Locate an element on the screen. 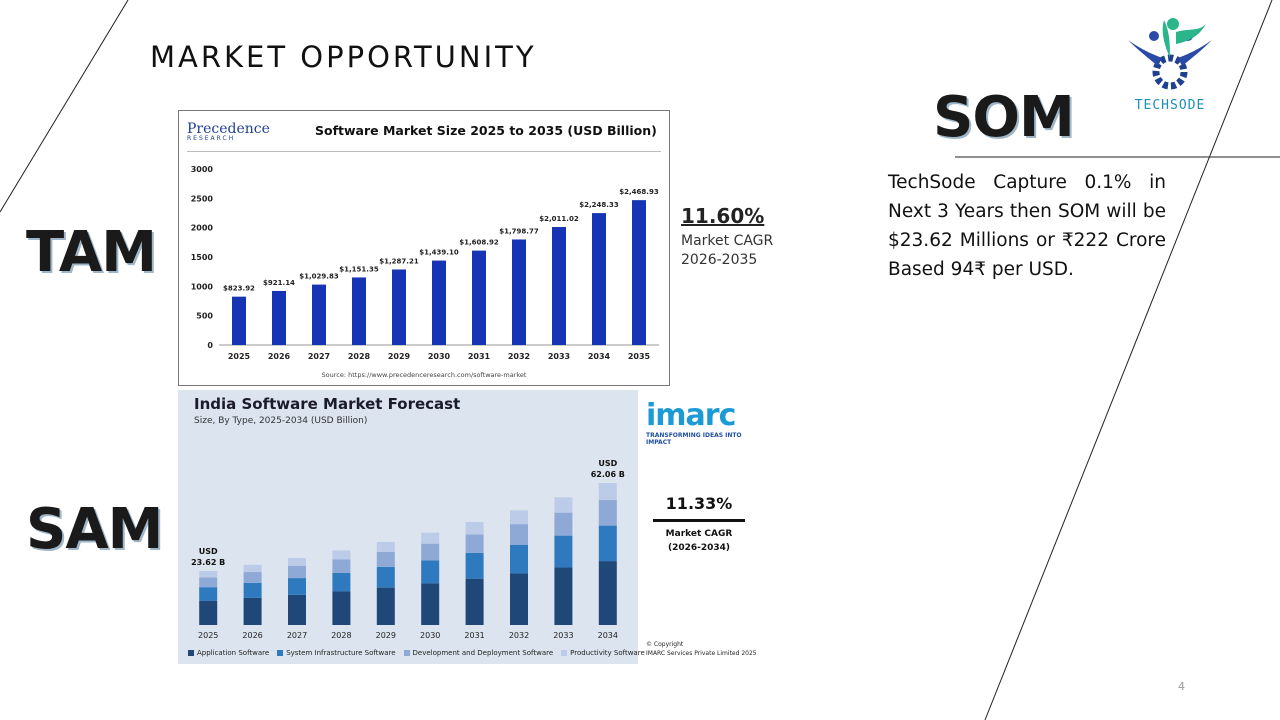  sam-cagr-label: Market CAGR (2026-2034) is located at coordinates (699, 541).